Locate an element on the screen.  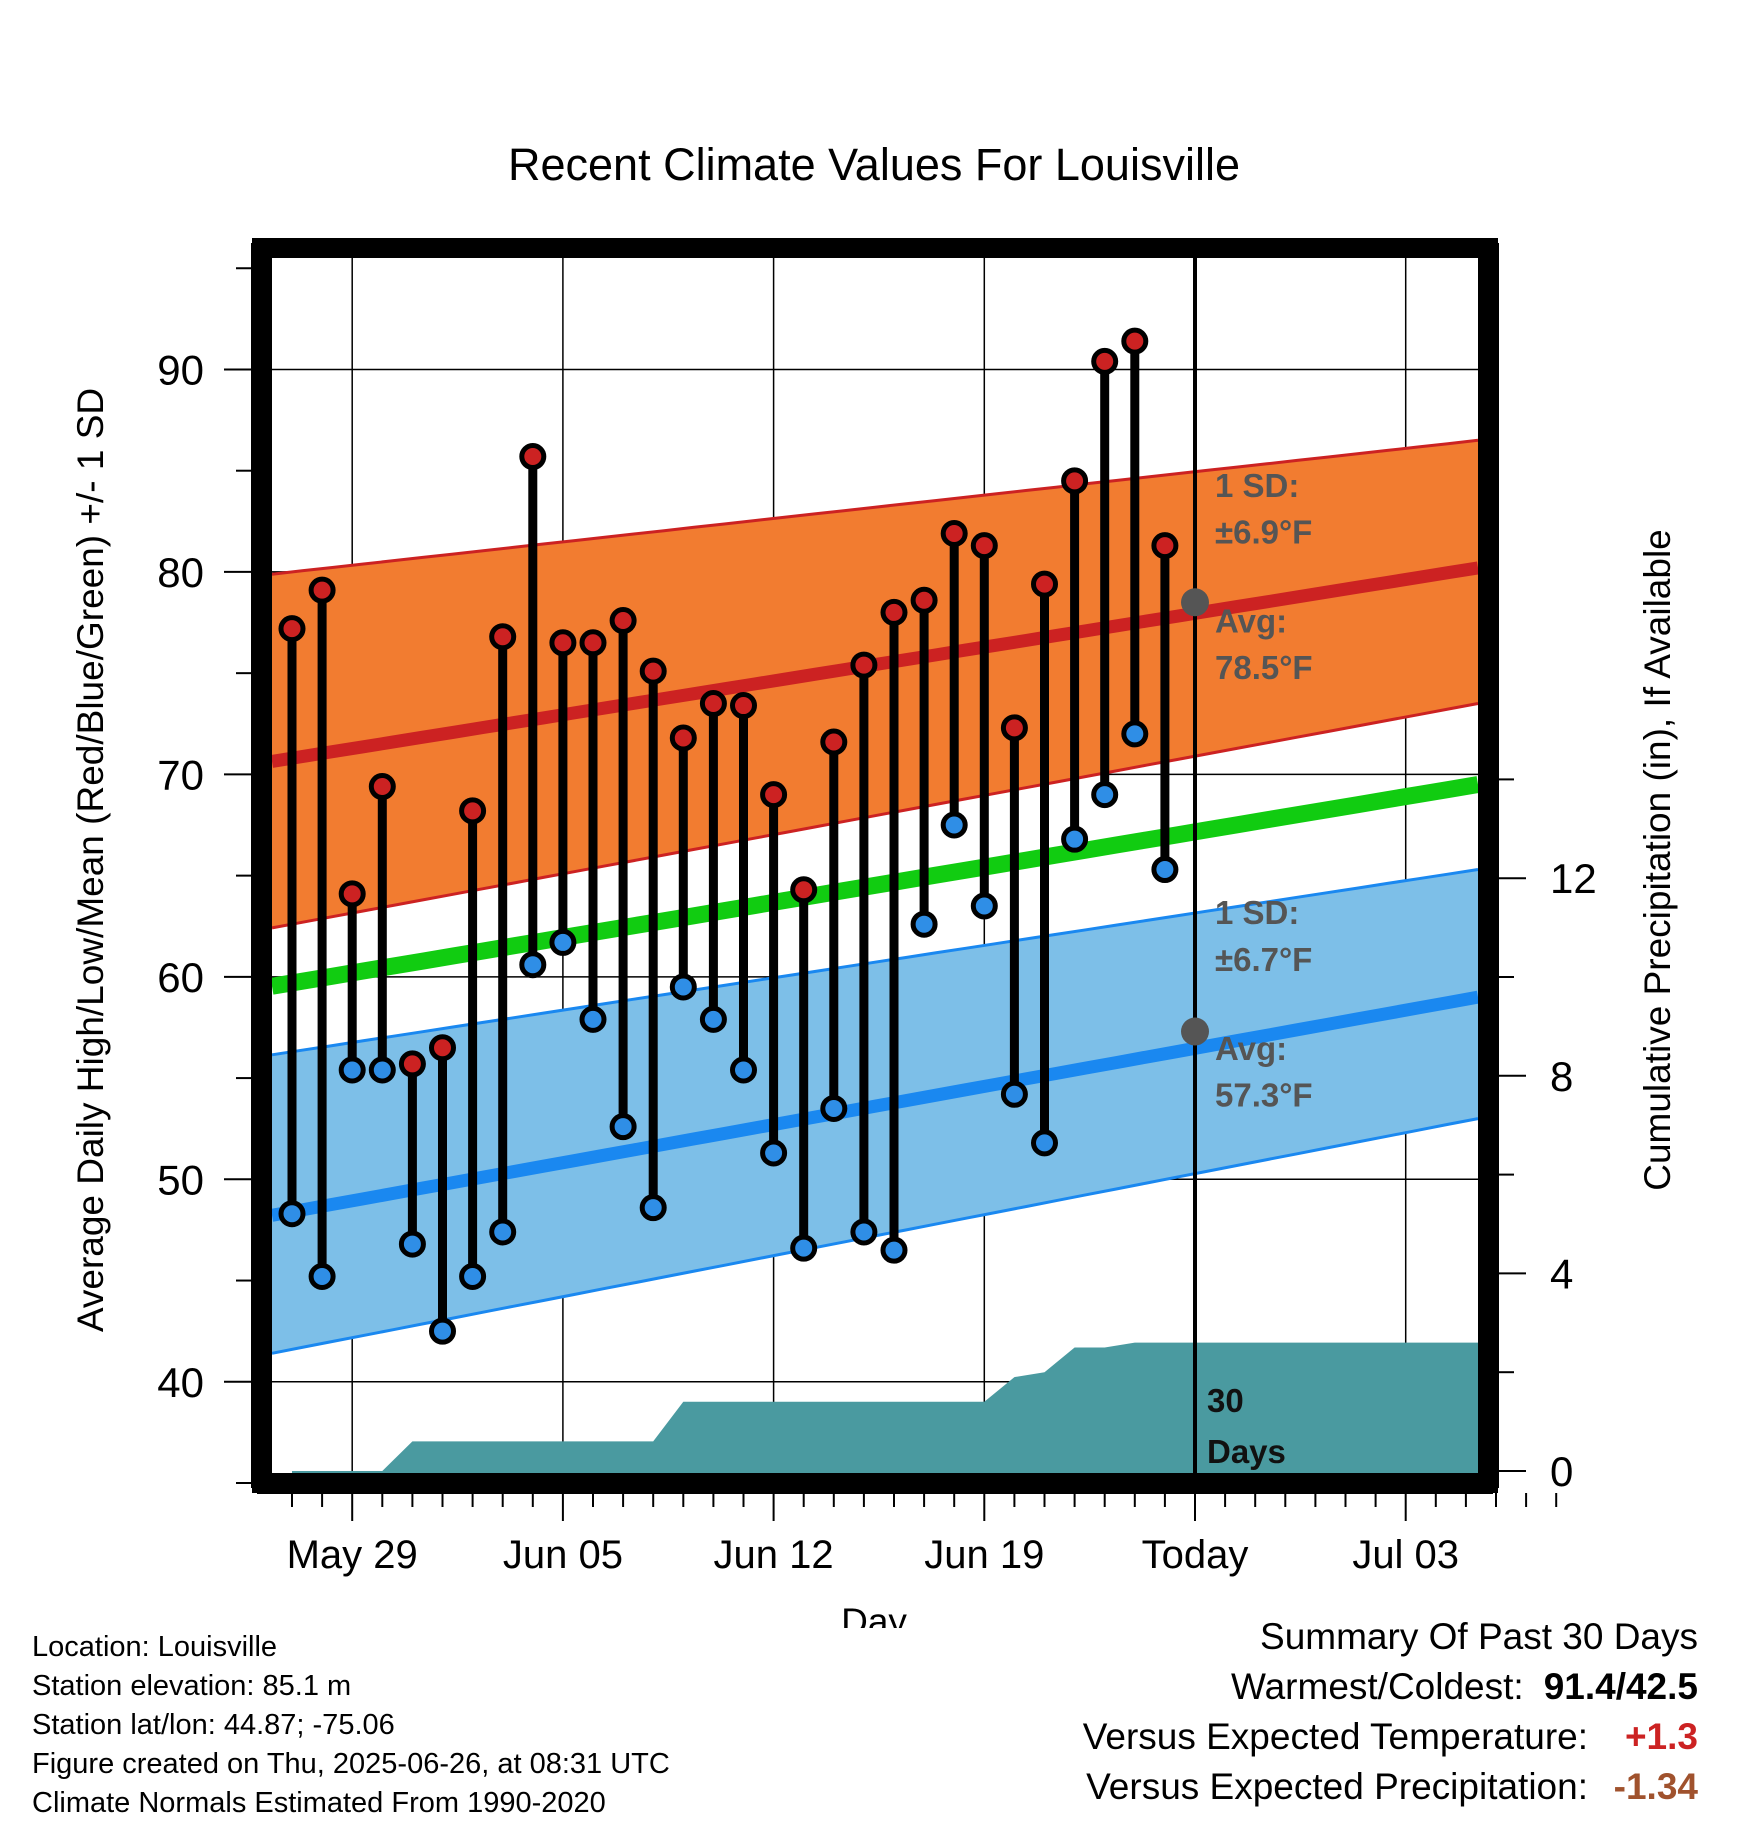
precip-area is located at coordinates (890, 1412).